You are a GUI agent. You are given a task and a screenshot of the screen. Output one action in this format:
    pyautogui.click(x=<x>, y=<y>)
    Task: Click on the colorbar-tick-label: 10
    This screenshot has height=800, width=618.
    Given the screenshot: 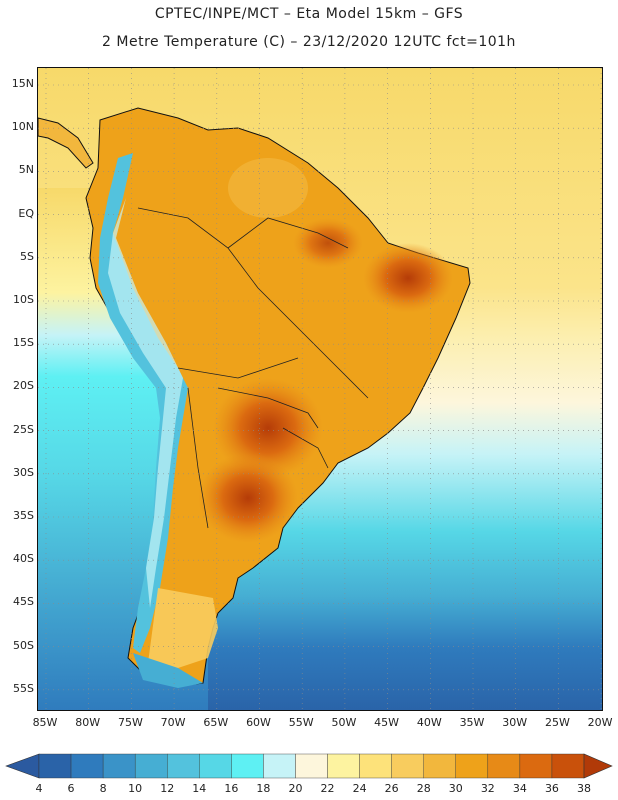 What is the action you would take?
    pyautogui.click(x=135, y=788)
    